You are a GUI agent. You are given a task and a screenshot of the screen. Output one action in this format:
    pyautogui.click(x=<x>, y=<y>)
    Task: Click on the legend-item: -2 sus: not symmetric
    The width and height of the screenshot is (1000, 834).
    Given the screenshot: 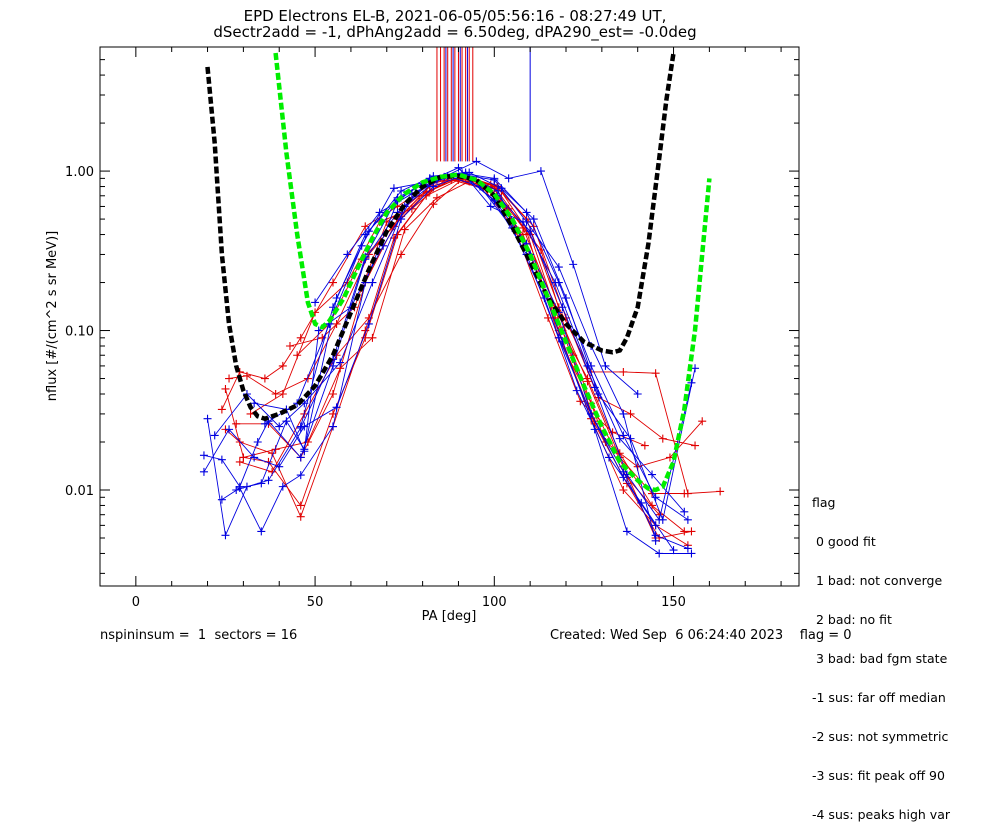 What is the action you would take?
    pyautogui.click(x=880, y=736)
    